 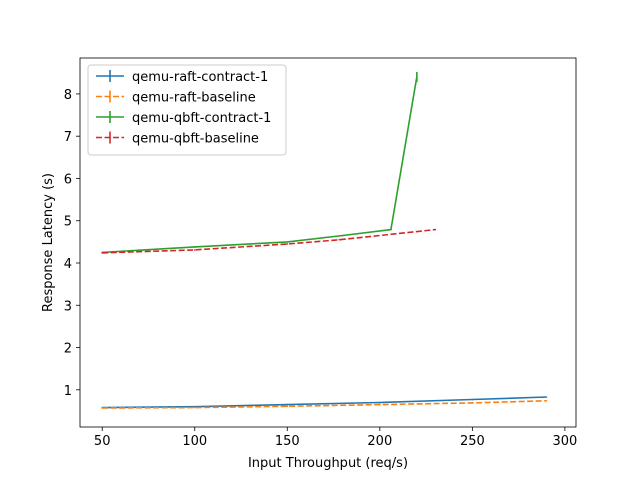 What do you see at coordinates (194, 98) in the screenshot?
I see `legend-label: qemu-raft-baseline` at bounding box center [194, 98].